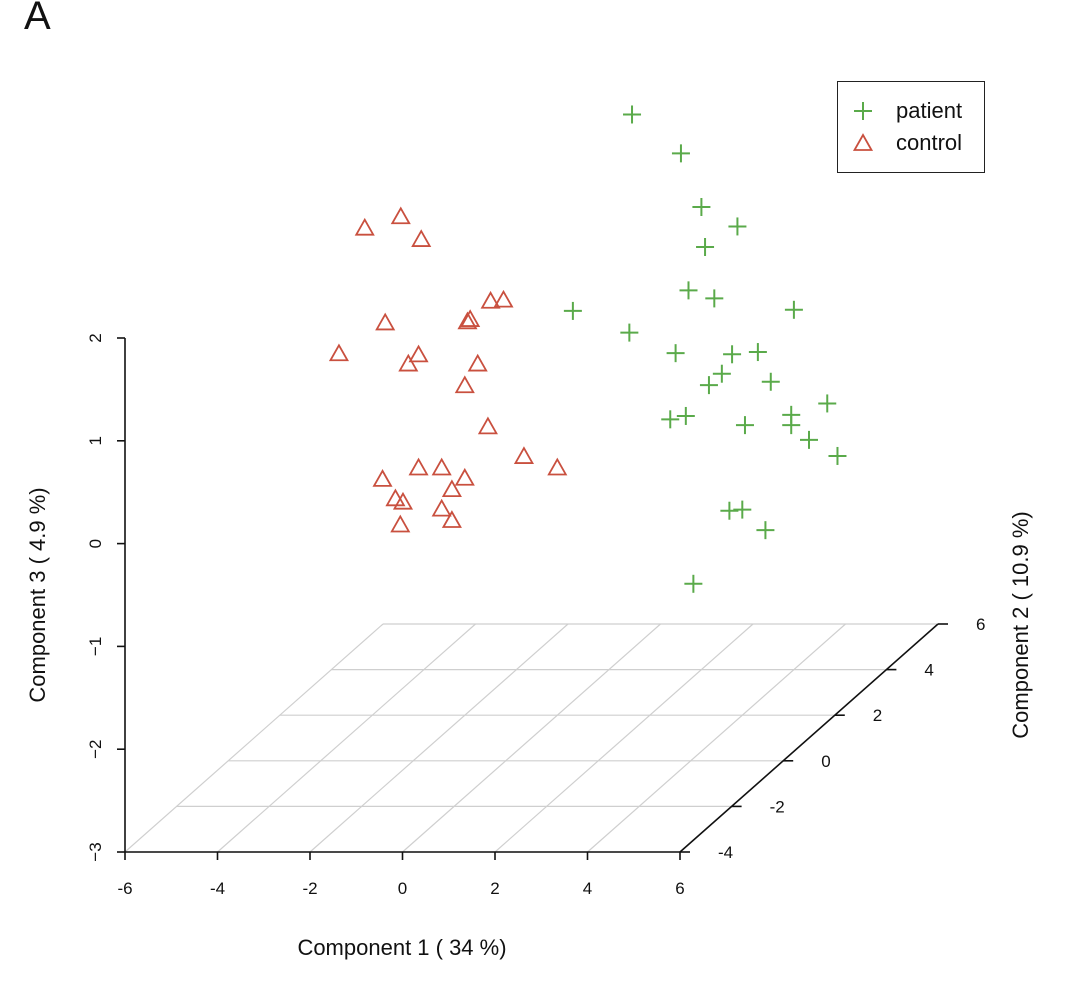 The height and width of the screenshot is (996, 1090). What do you see at coordinates (95, 851) in the screenshot?
I see `z-tick-label: −3` at bounding box center [95, 851].